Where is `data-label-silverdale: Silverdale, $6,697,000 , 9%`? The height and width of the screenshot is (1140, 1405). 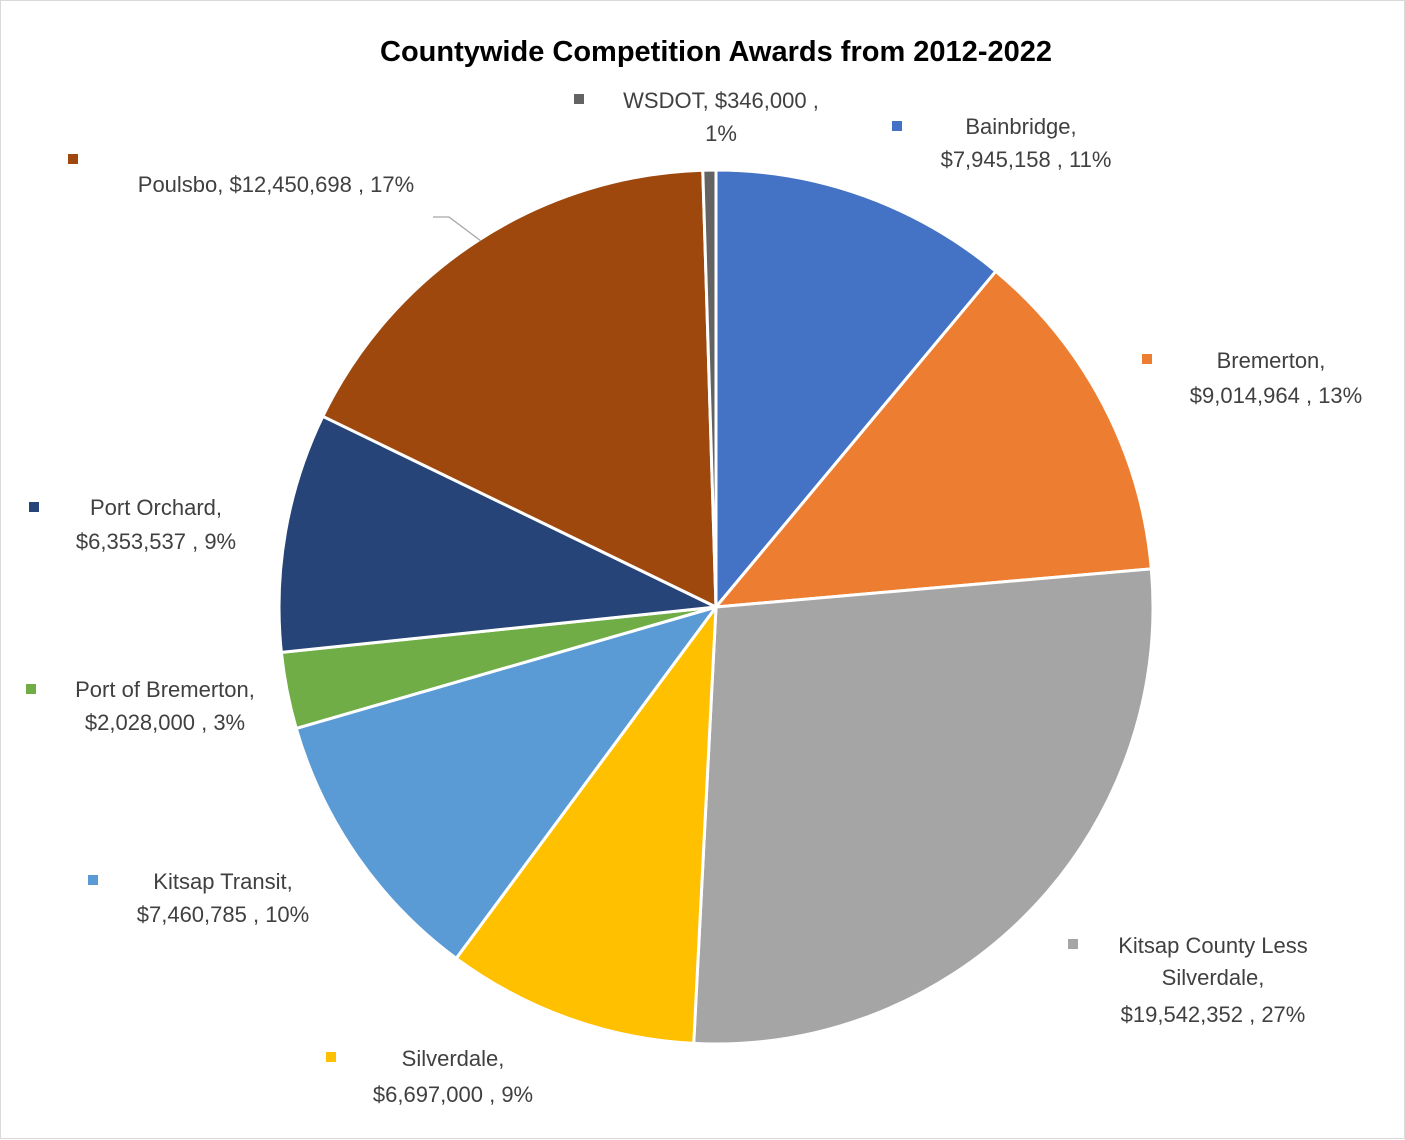
data-label-silverdale: Silverdale, $6,697,000 , 9% is located at coordinates (429, 1076).